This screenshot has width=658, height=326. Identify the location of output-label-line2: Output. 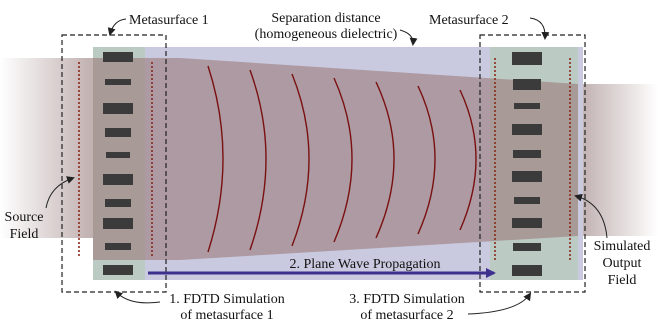
(622, 263).